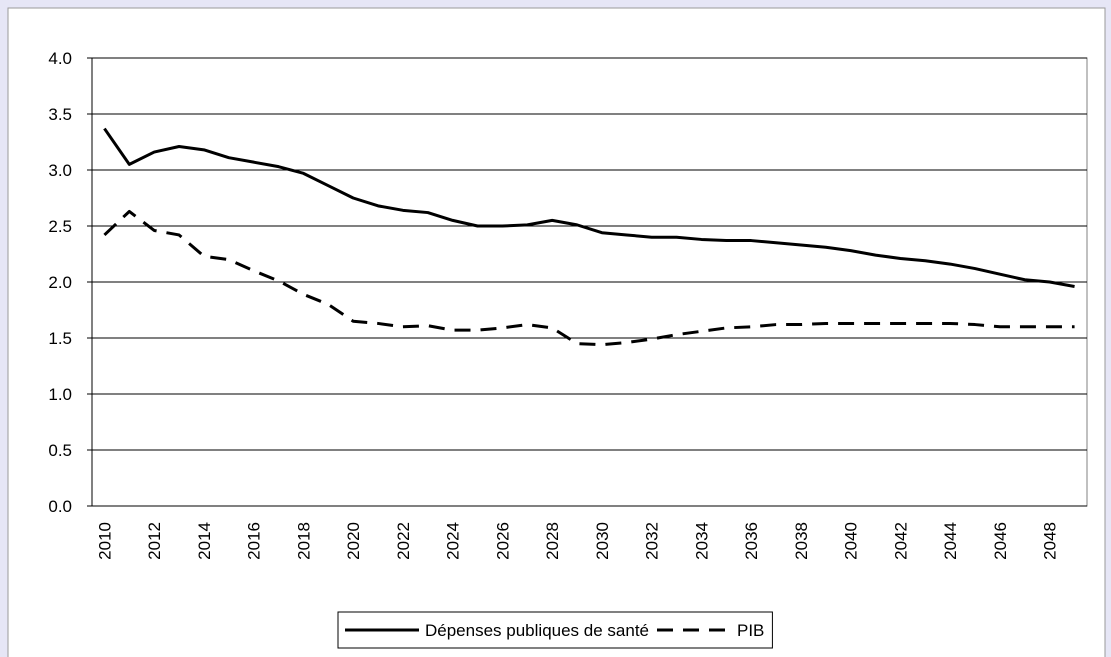  Describe the element at coordinates (652, 541) in the screenshot. I see `x-tick-label: 2032` at that location.